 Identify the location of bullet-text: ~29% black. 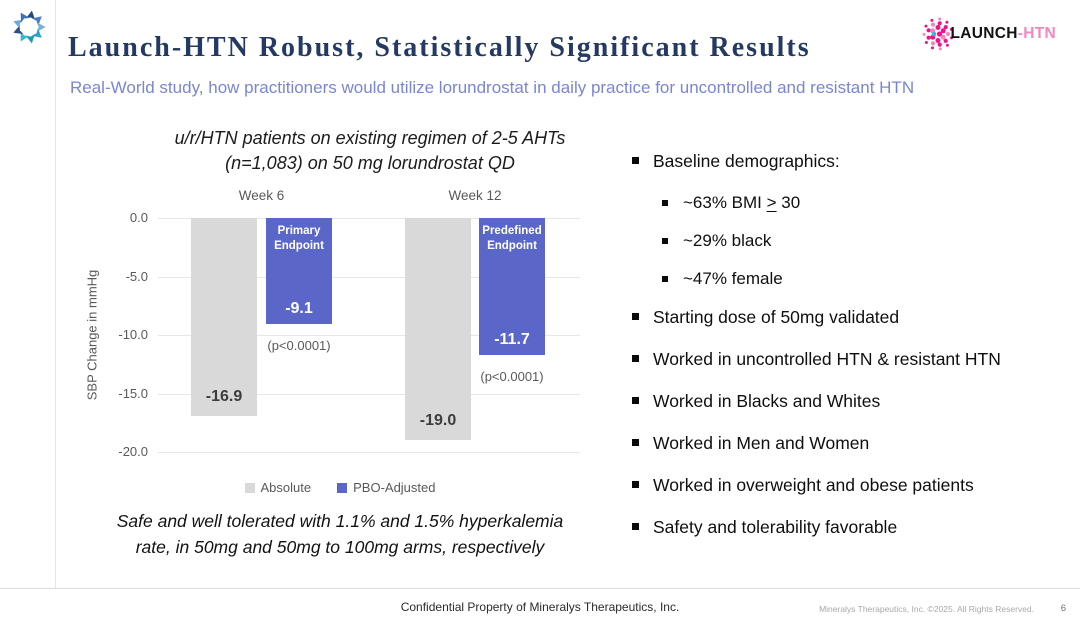
(727, 240).